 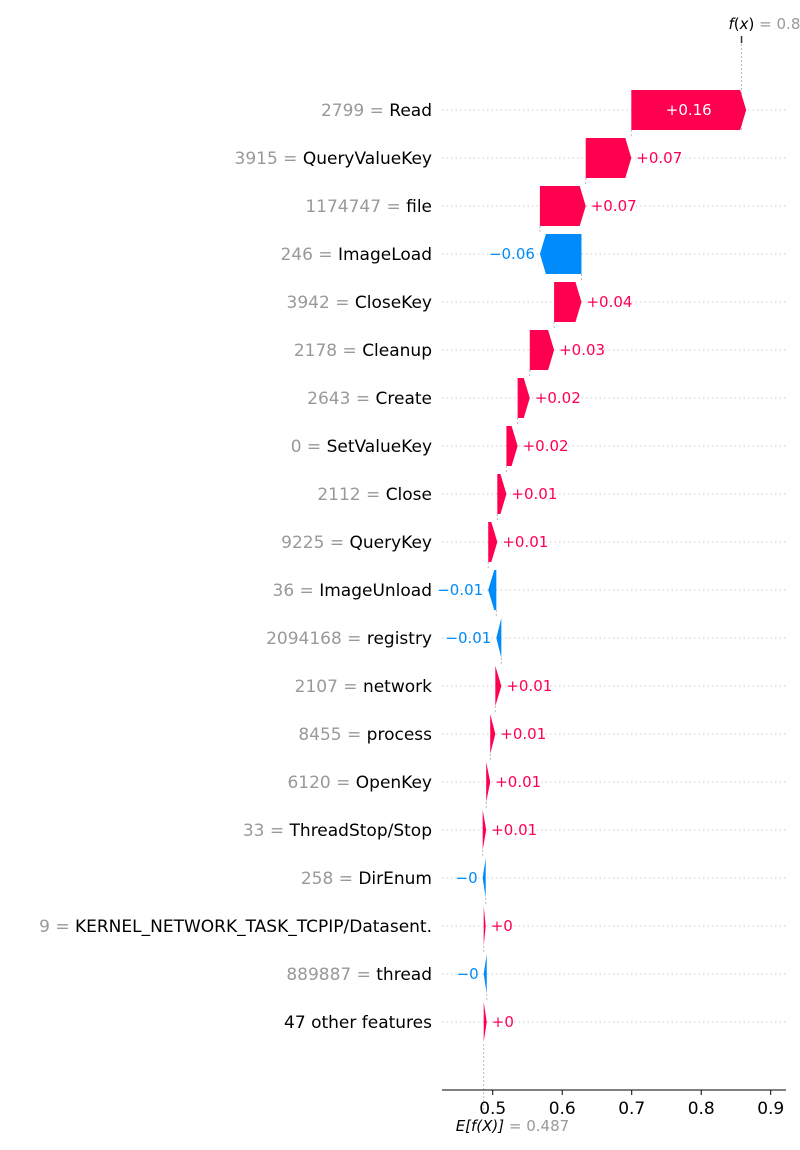 I want to click on feature-name: process, so click(x=399, y=735).